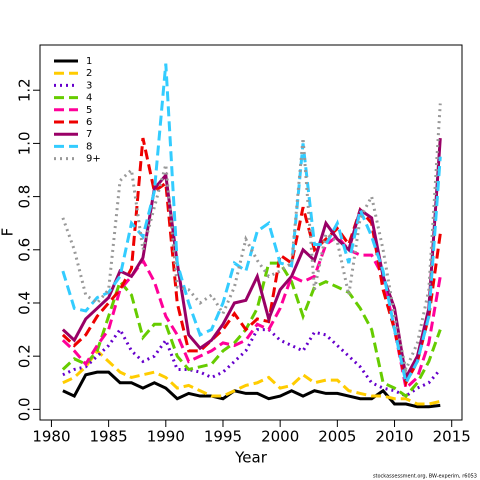 The image size is (480, 480). I want to click on legend-label: 7, so click(89, 134).